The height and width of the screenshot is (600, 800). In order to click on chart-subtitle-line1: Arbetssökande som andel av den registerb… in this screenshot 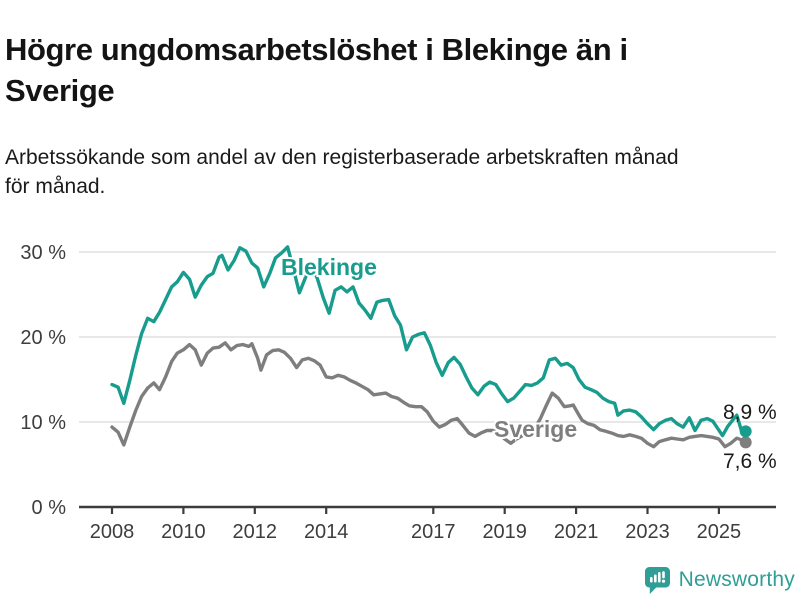, I will do `click(342, 157)`.